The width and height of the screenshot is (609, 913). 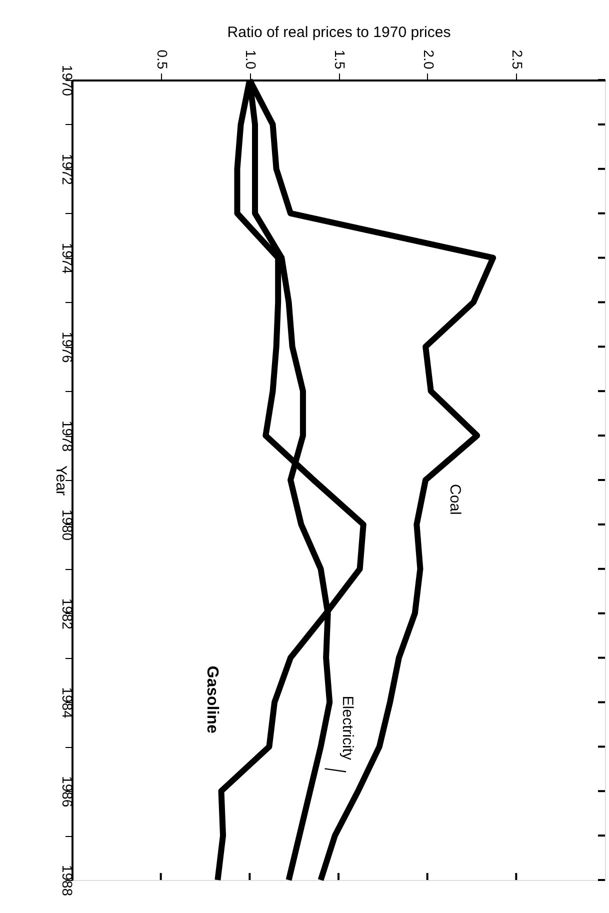 What do you see at coordinates (518, 60) in the screenshot?
I see `x-tick-label: 2.5` at bounding box center [518, 60].